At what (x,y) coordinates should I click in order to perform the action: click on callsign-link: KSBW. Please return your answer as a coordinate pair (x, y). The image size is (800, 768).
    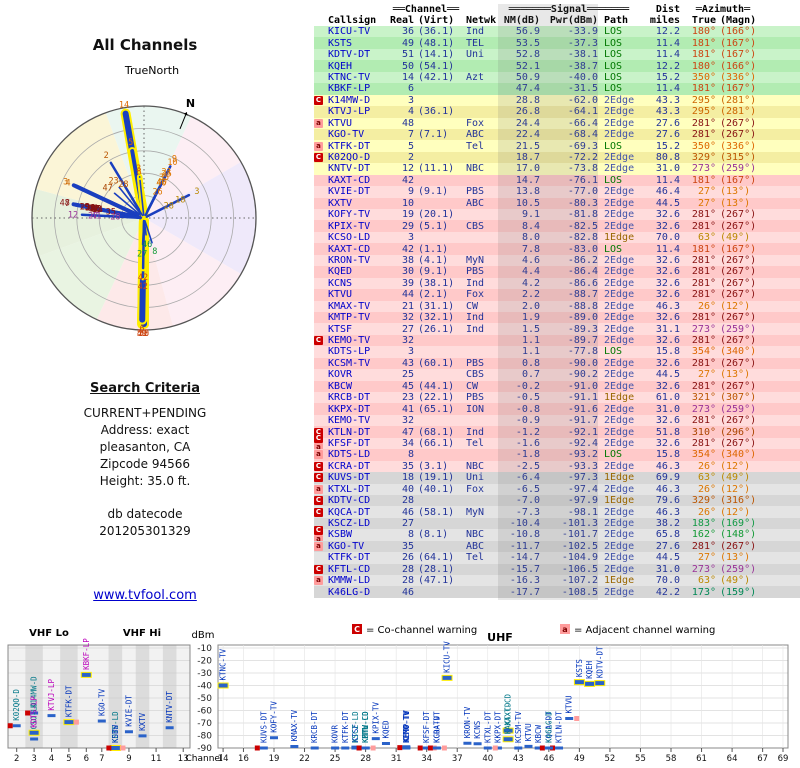
    Looking at the image, I should click on (340, 535).